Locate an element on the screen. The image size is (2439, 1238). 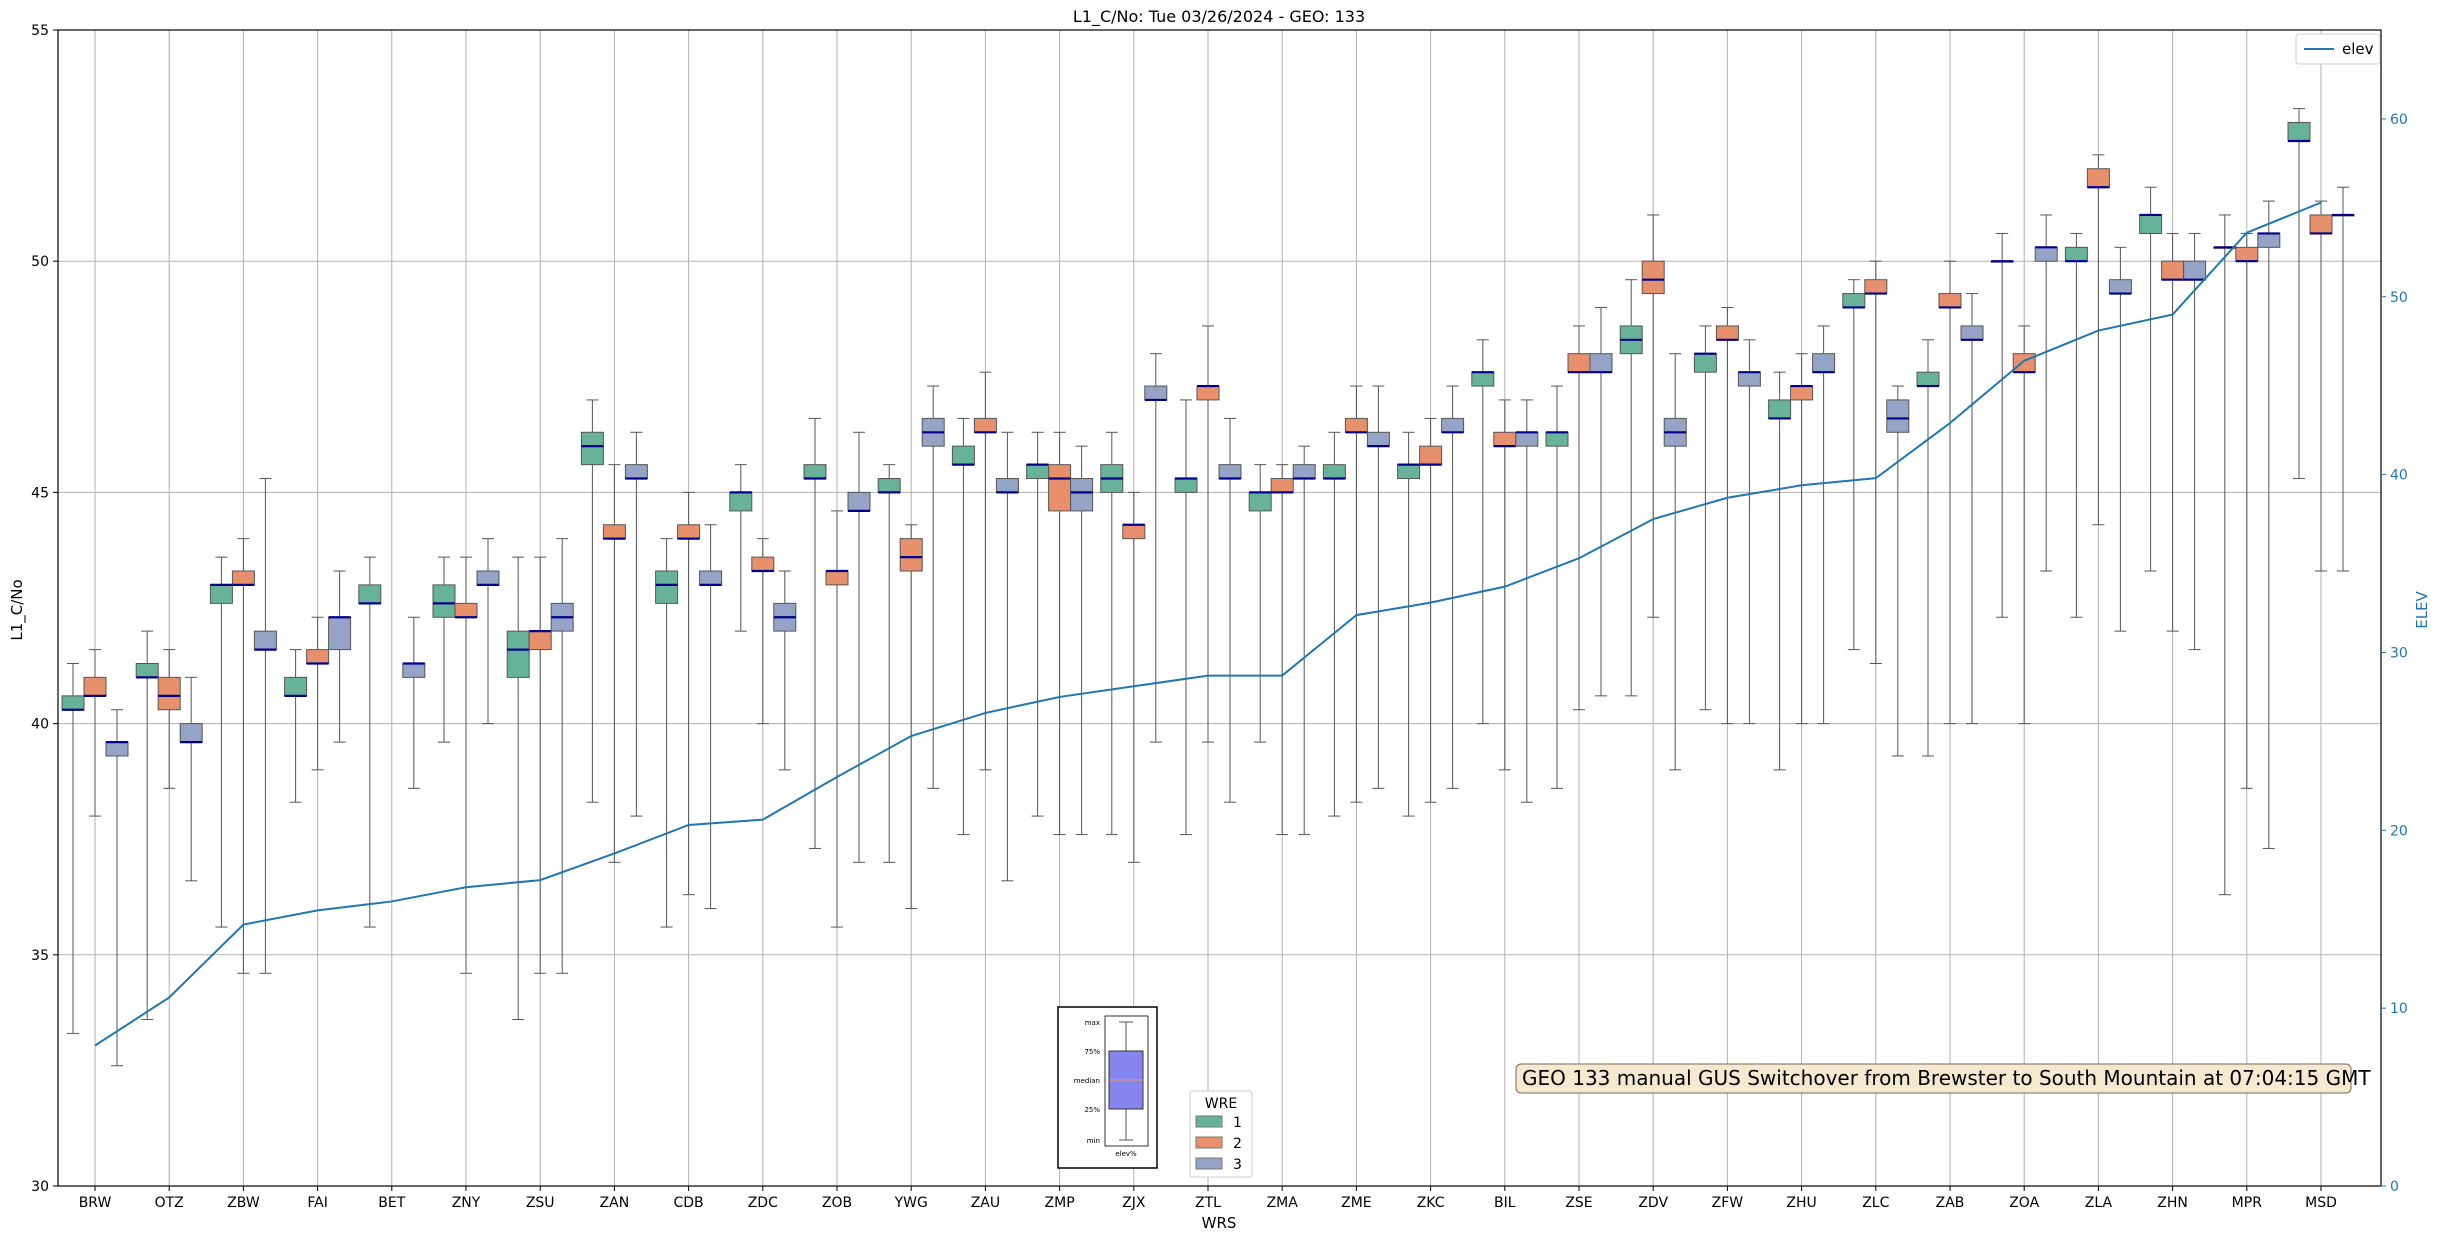
box-3-ZHU is located at coordinates (1824, 525).